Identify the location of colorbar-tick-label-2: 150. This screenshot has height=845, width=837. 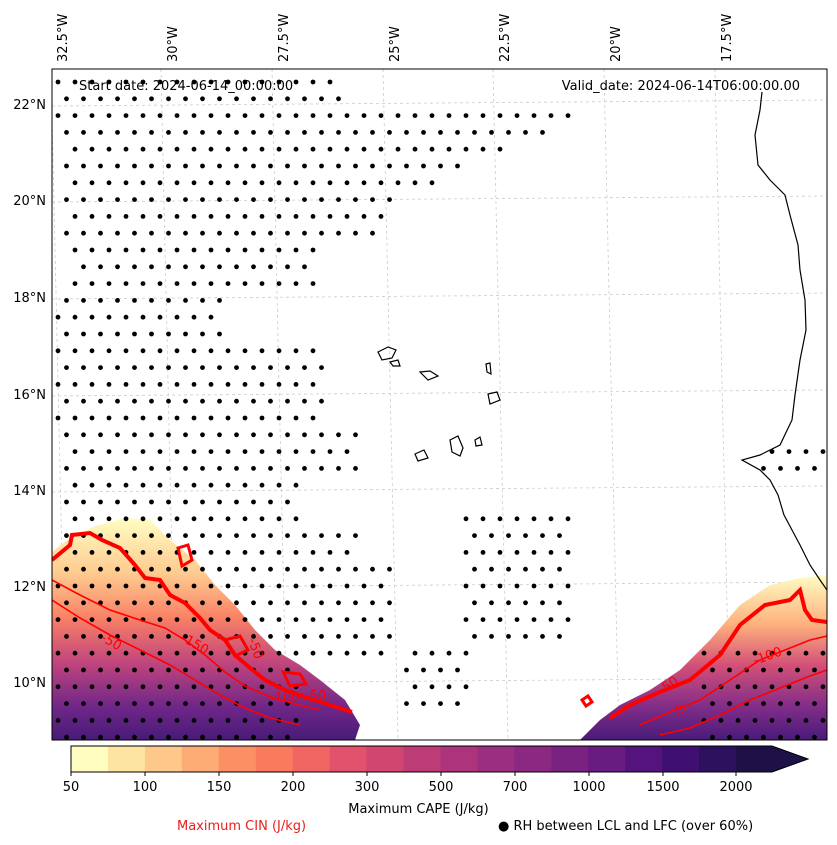
(219, 787).